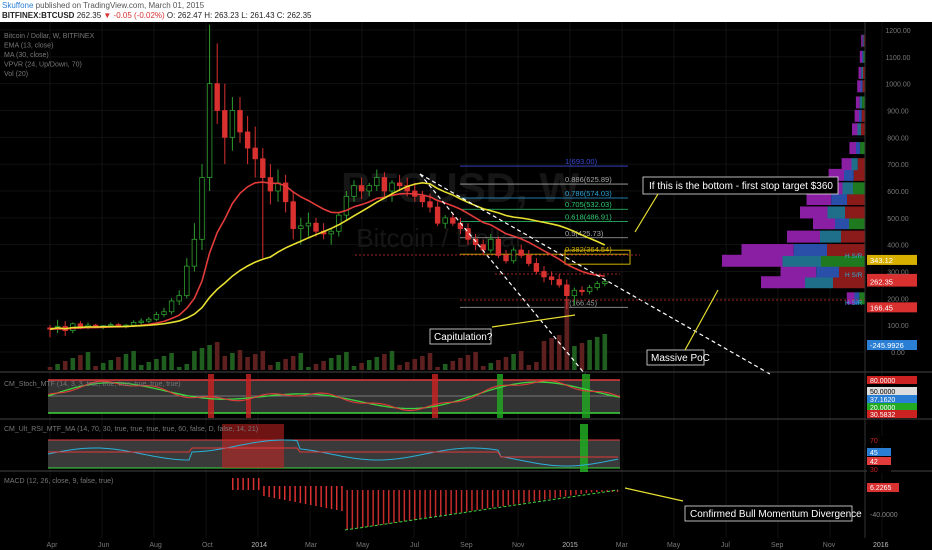 The width and height of the screenshot is (932, 550). I want to click on author-link: Skuffone, so click(18, 5).